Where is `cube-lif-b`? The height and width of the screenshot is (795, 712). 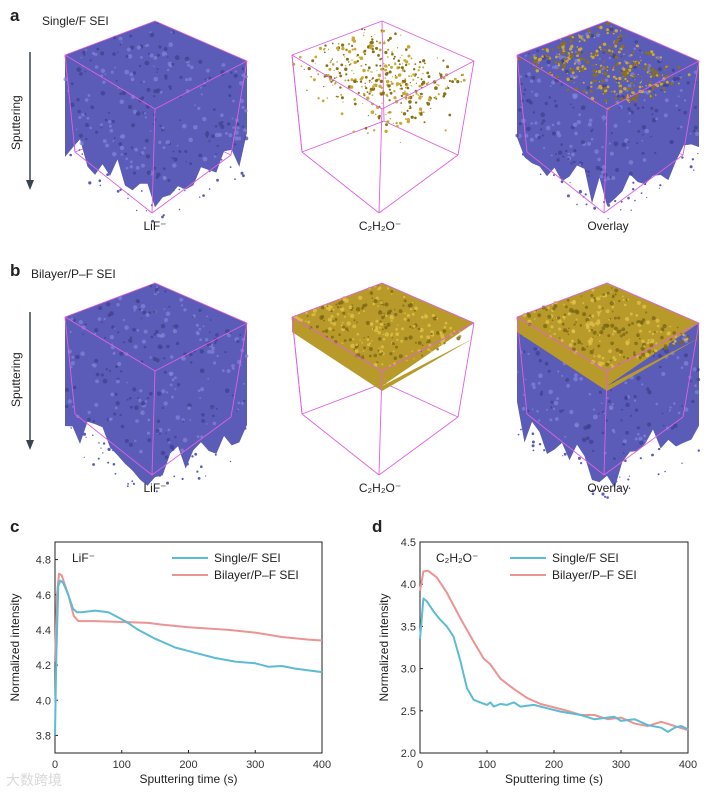 cube-lif-b is located at coordinates (156, 387).